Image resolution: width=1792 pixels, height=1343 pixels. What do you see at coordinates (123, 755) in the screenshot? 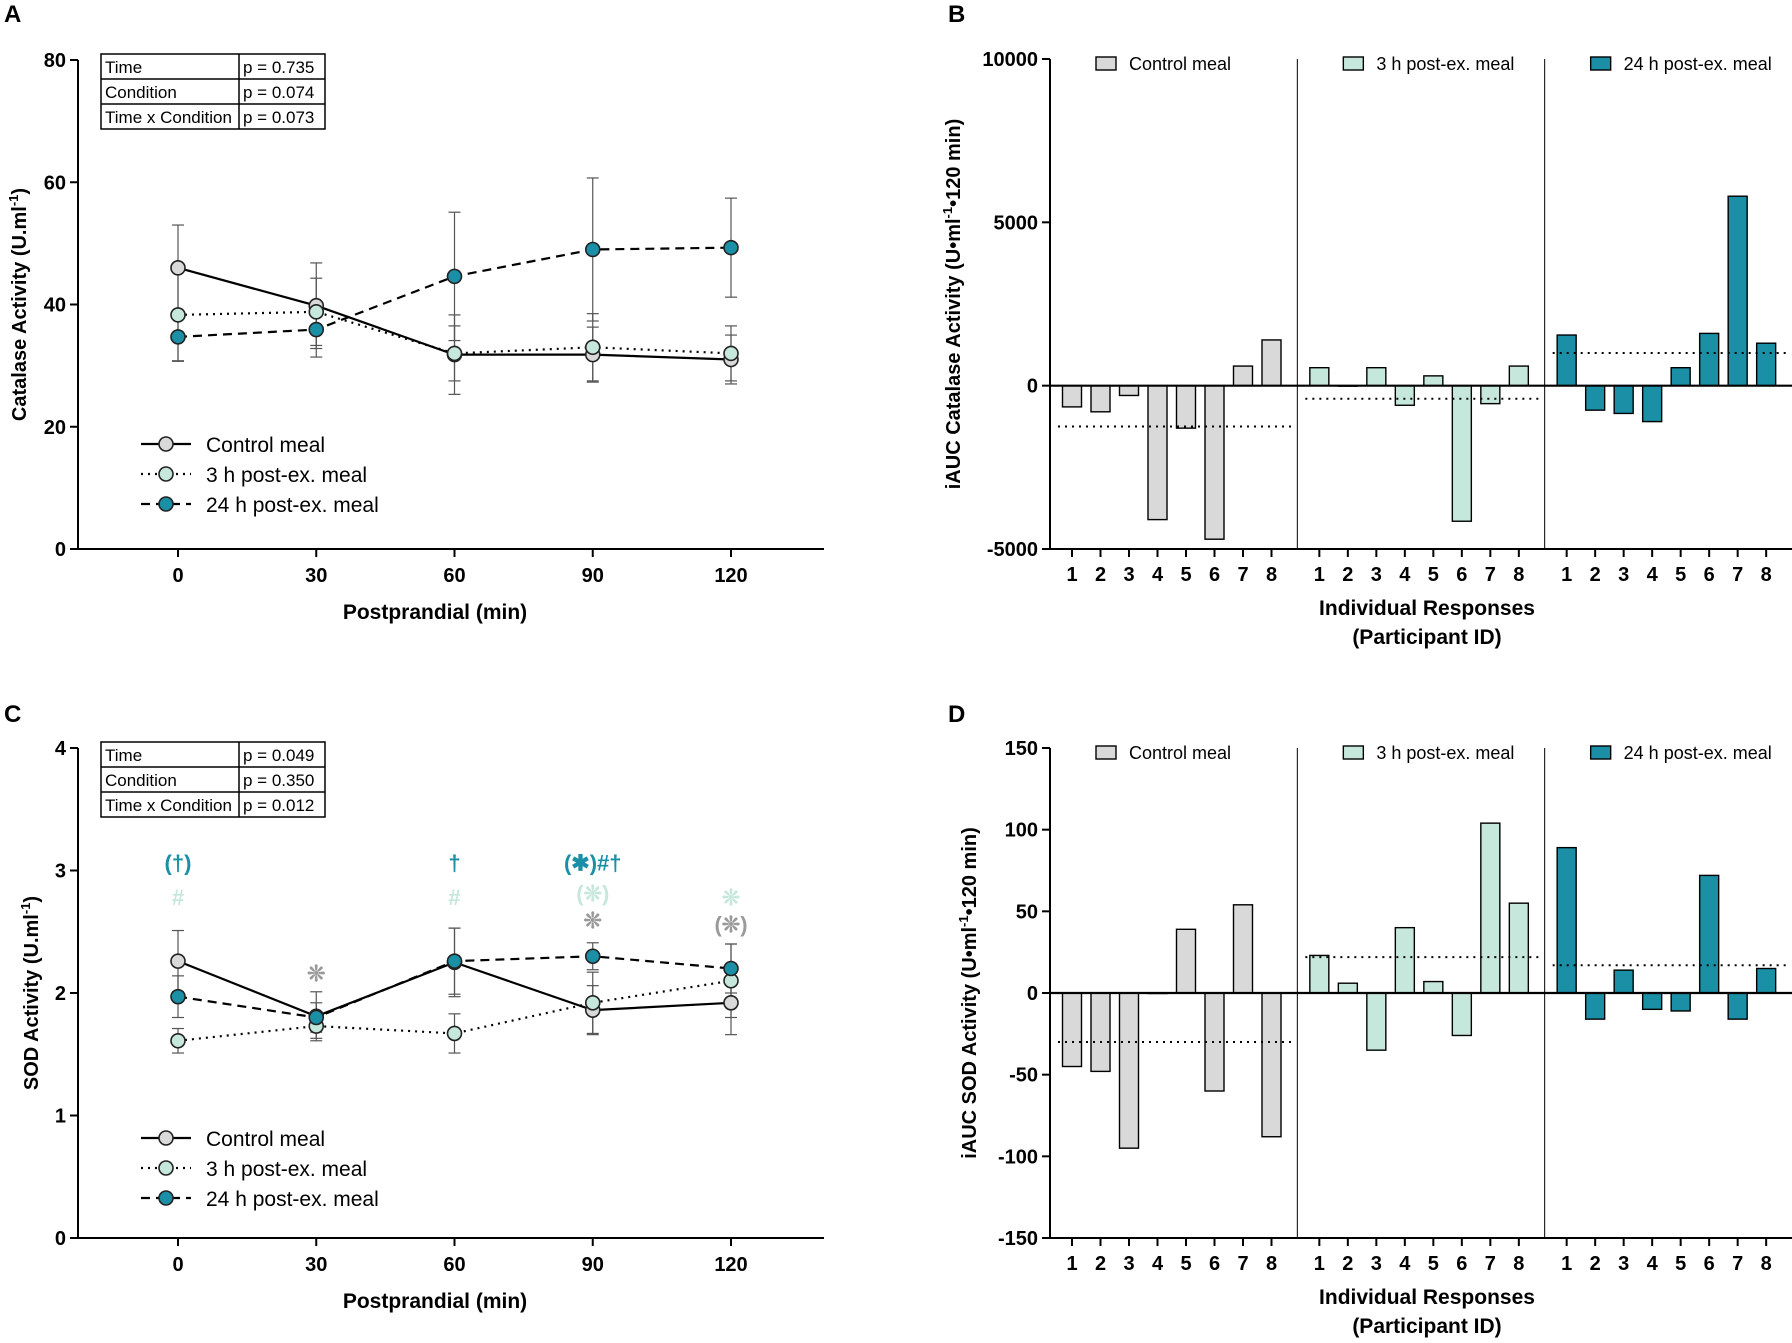
I see `stats-label: Time` at bounding box center [123, 755].